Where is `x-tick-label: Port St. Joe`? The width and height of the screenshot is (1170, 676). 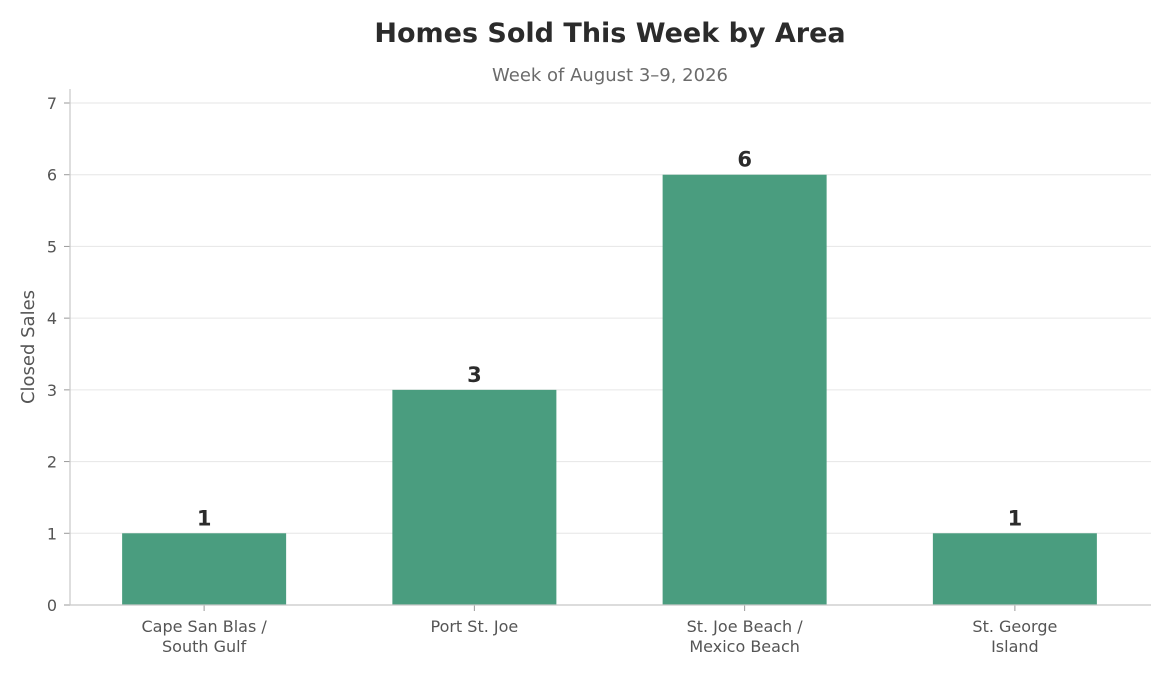 x-tick-label: Port St. Joe is located at coordinates (474, 626).